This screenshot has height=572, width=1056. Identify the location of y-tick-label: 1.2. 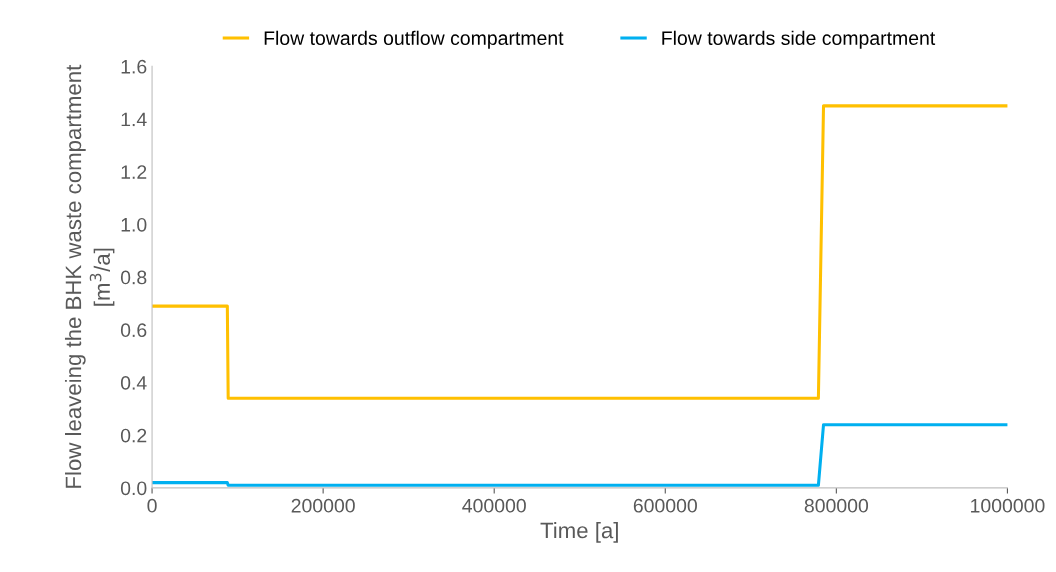
(134, 172).